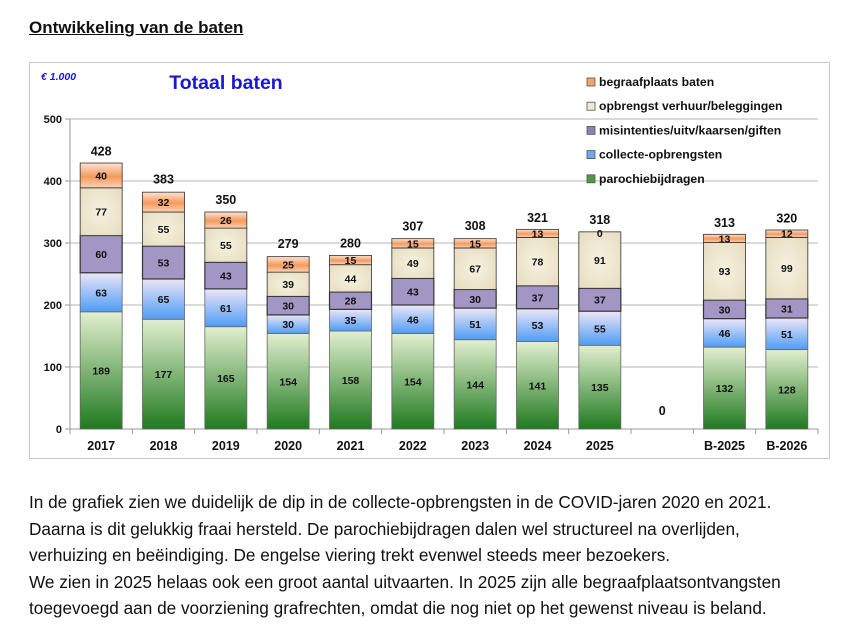  I want to click on segment-value-label: 67, so click(475, 270).